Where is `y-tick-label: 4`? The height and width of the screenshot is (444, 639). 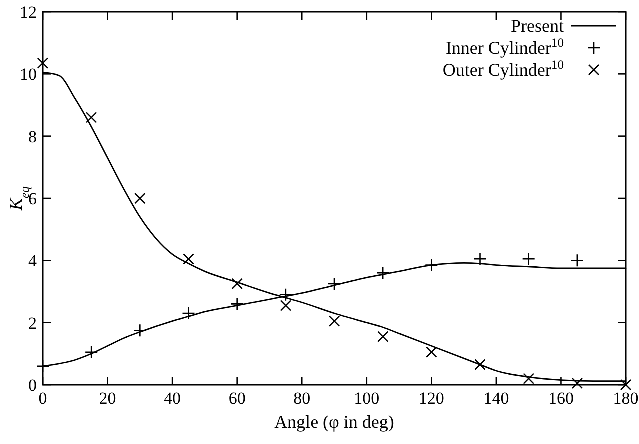
y-tick-label: 4 is located at coordinates (33, 261).